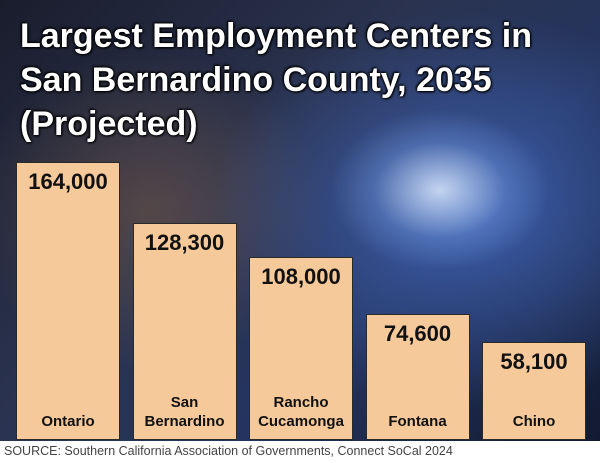  What do you see at coordinates (184, 331) in the screenshot?
I see `bar: 128,300 San Bernardino` at bounding box center [184, 331].